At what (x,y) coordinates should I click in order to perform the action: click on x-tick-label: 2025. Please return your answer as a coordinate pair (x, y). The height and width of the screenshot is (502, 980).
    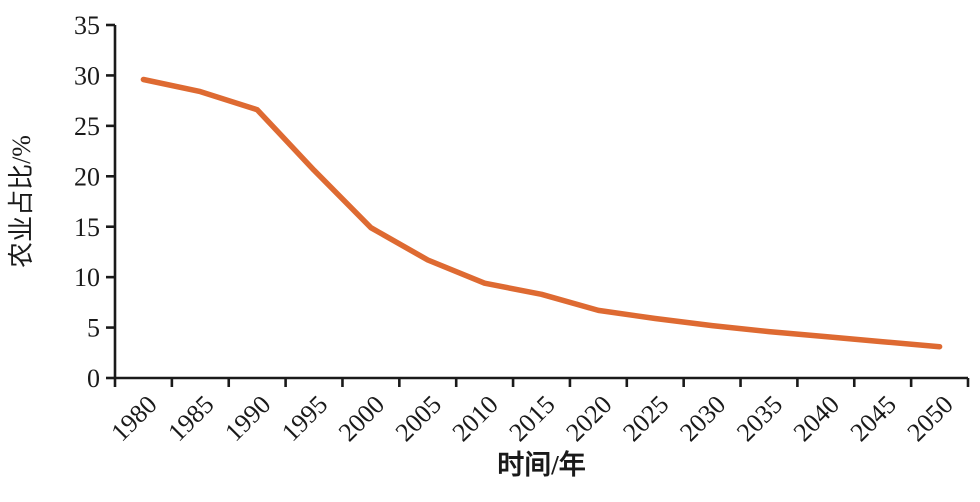
    Looking at the image, I should click on (645, 418).